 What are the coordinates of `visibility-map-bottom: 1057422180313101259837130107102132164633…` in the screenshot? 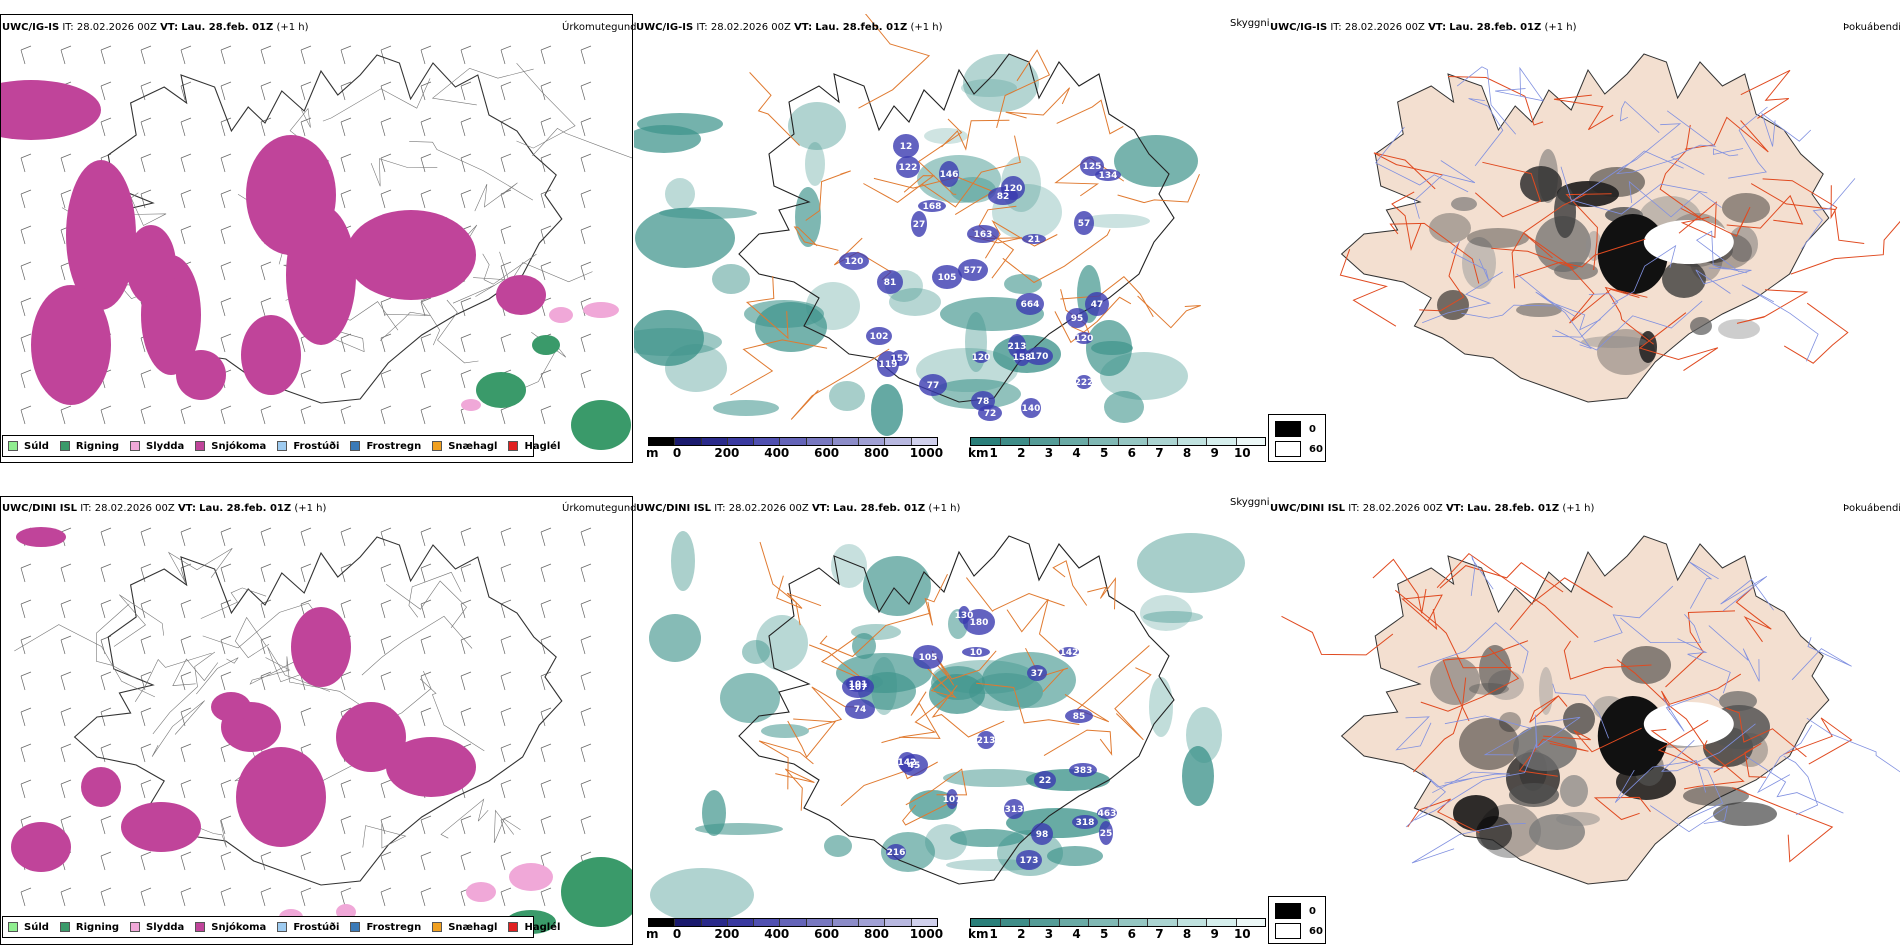 It's located at (947, 726).